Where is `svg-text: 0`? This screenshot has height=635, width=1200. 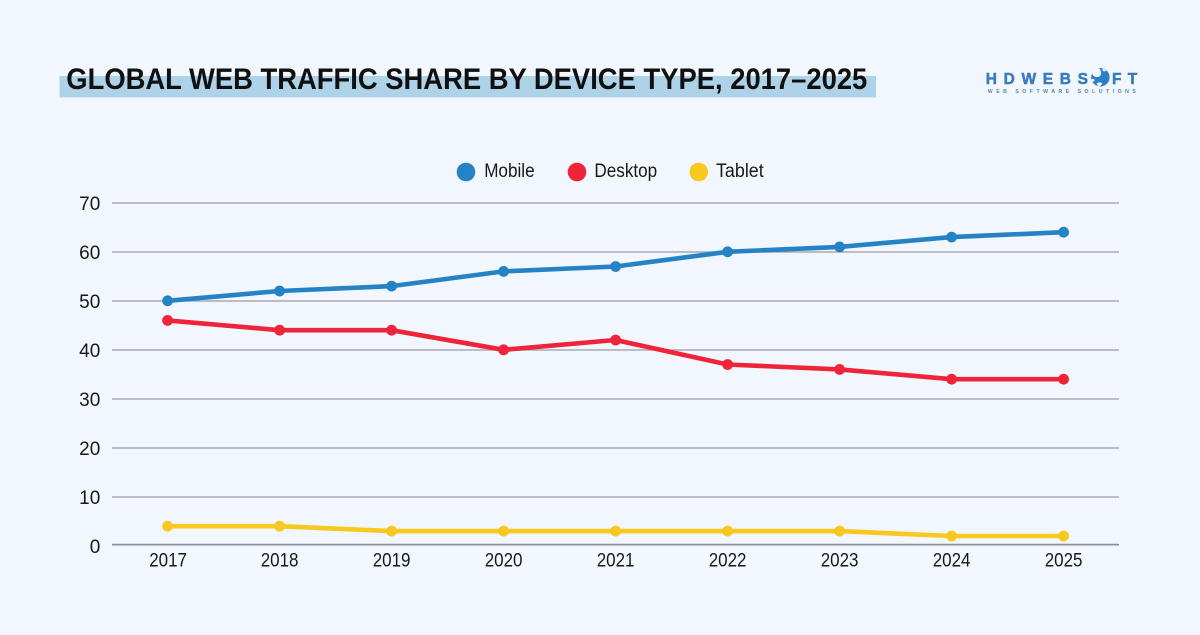 svg-text: 0 is located at coordinates (95, 547).